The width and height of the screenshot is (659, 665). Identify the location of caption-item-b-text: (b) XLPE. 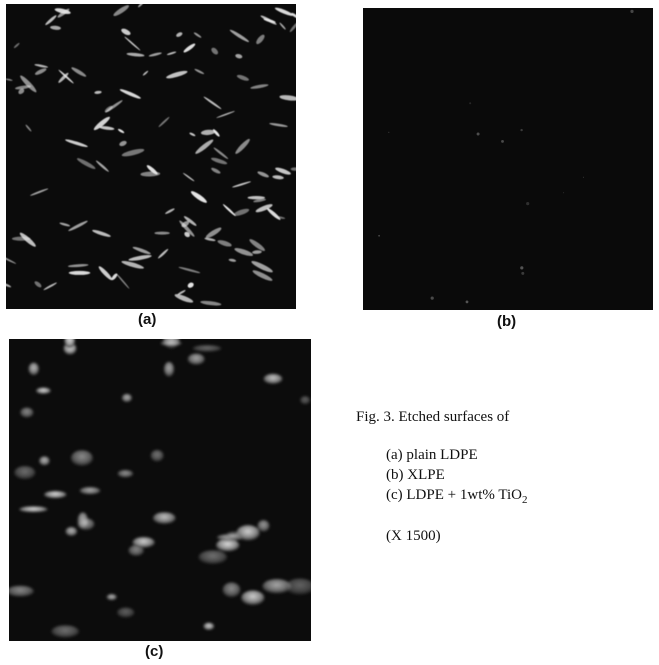
(415, 475).